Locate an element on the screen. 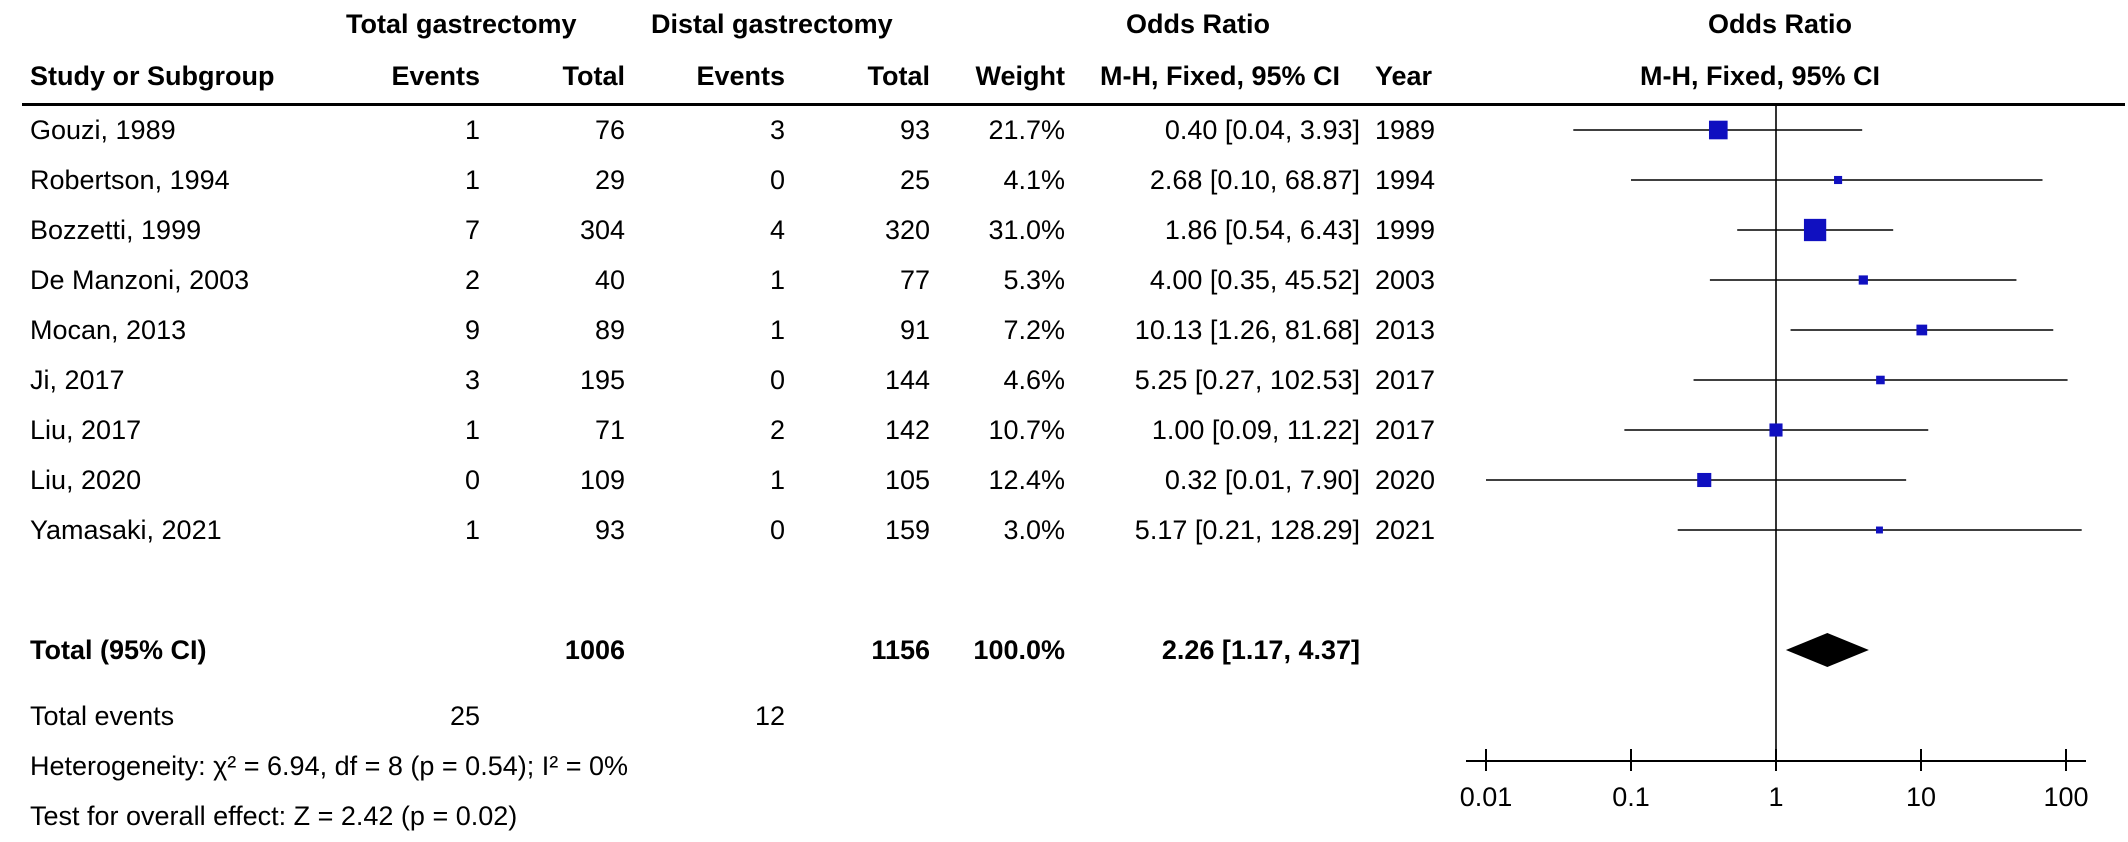 The width and height of the screenshot is (2128, 842). study-name: Liu, 2020 is located at coordinates (86, 480).